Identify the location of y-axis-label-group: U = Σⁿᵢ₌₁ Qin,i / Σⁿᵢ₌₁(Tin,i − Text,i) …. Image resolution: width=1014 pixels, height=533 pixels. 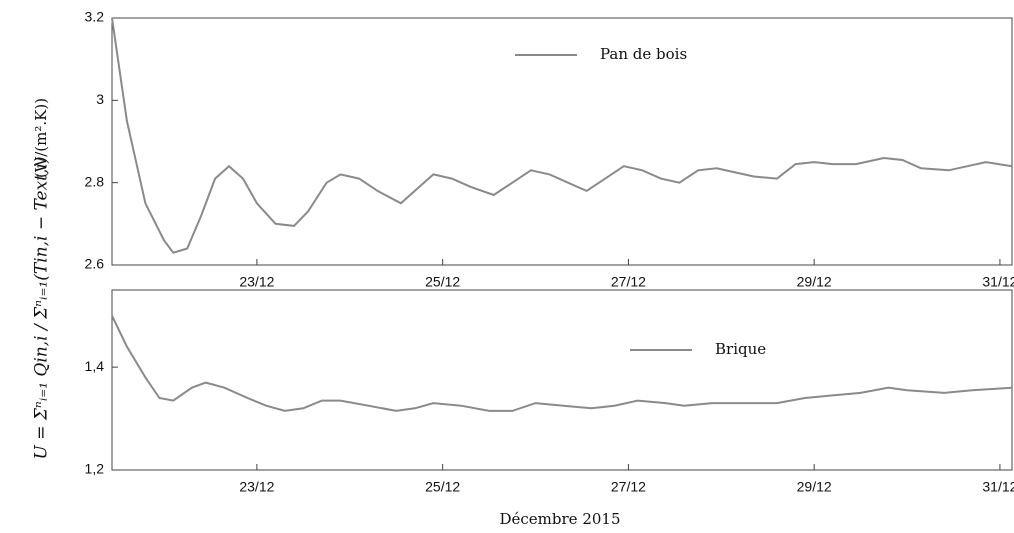
(42, 279).